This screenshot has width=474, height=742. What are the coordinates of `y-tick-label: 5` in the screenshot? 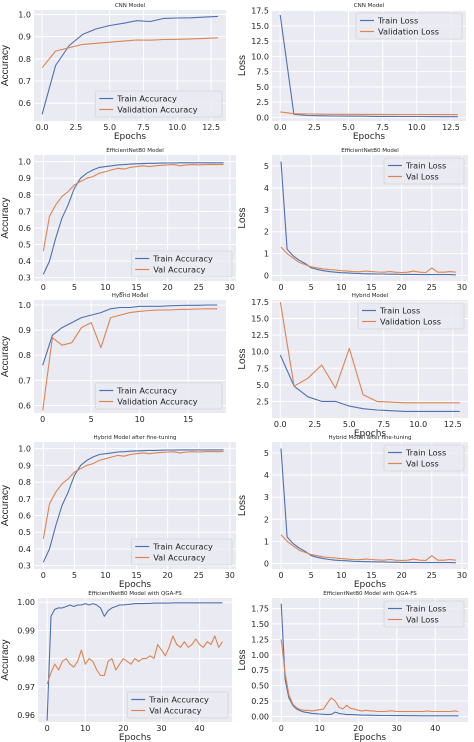 It's located at (266, 166).